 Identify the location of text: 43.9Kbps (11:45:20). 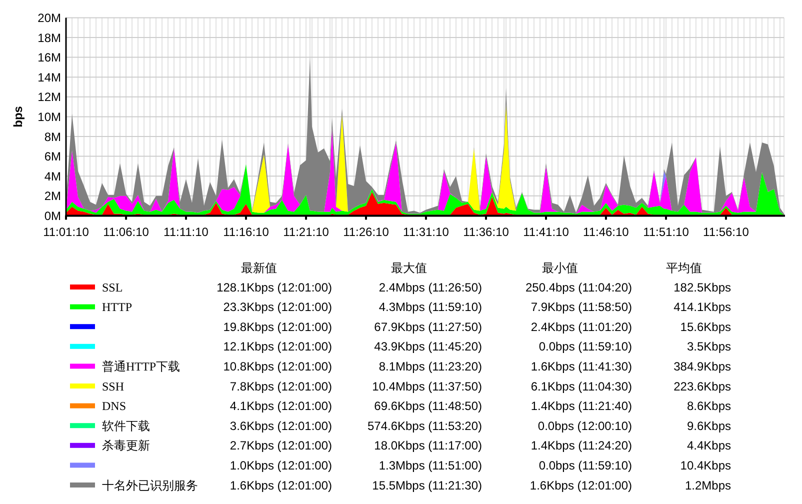
(428, 347).